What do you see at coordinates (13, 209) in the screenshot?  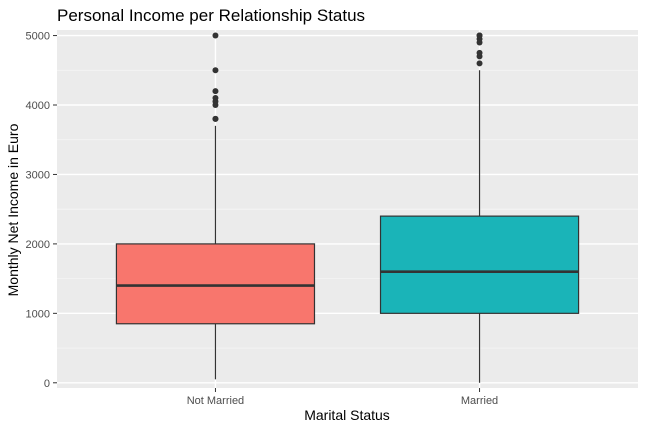 I see `y-axis-title: Monthly Net Income in Euro` at bounding box center [13, 209].